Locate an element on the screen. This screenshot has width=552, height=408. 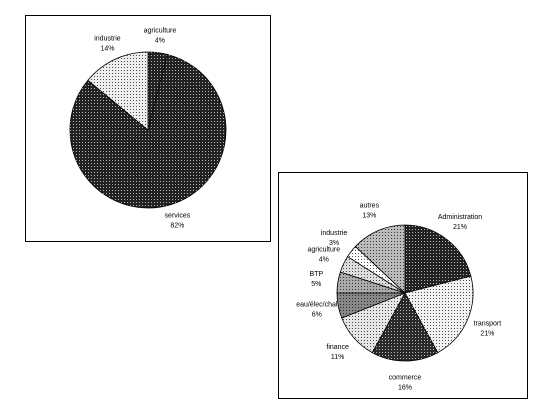
slice-value-label: 13% is located at coordinates (369, 215).